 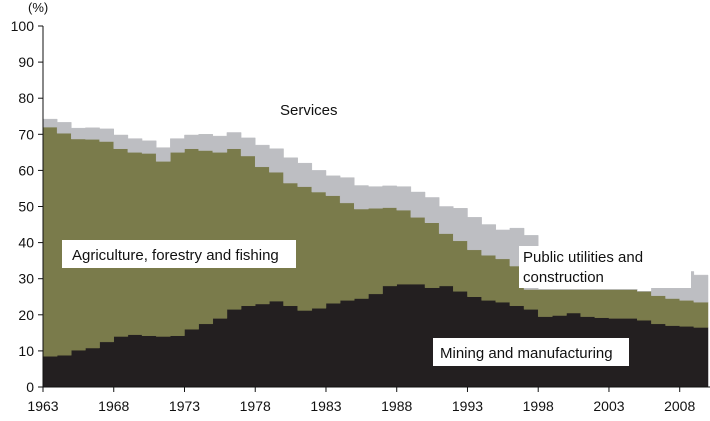 I want to click on y-tick-label: 90, so click(x=26, y=62).